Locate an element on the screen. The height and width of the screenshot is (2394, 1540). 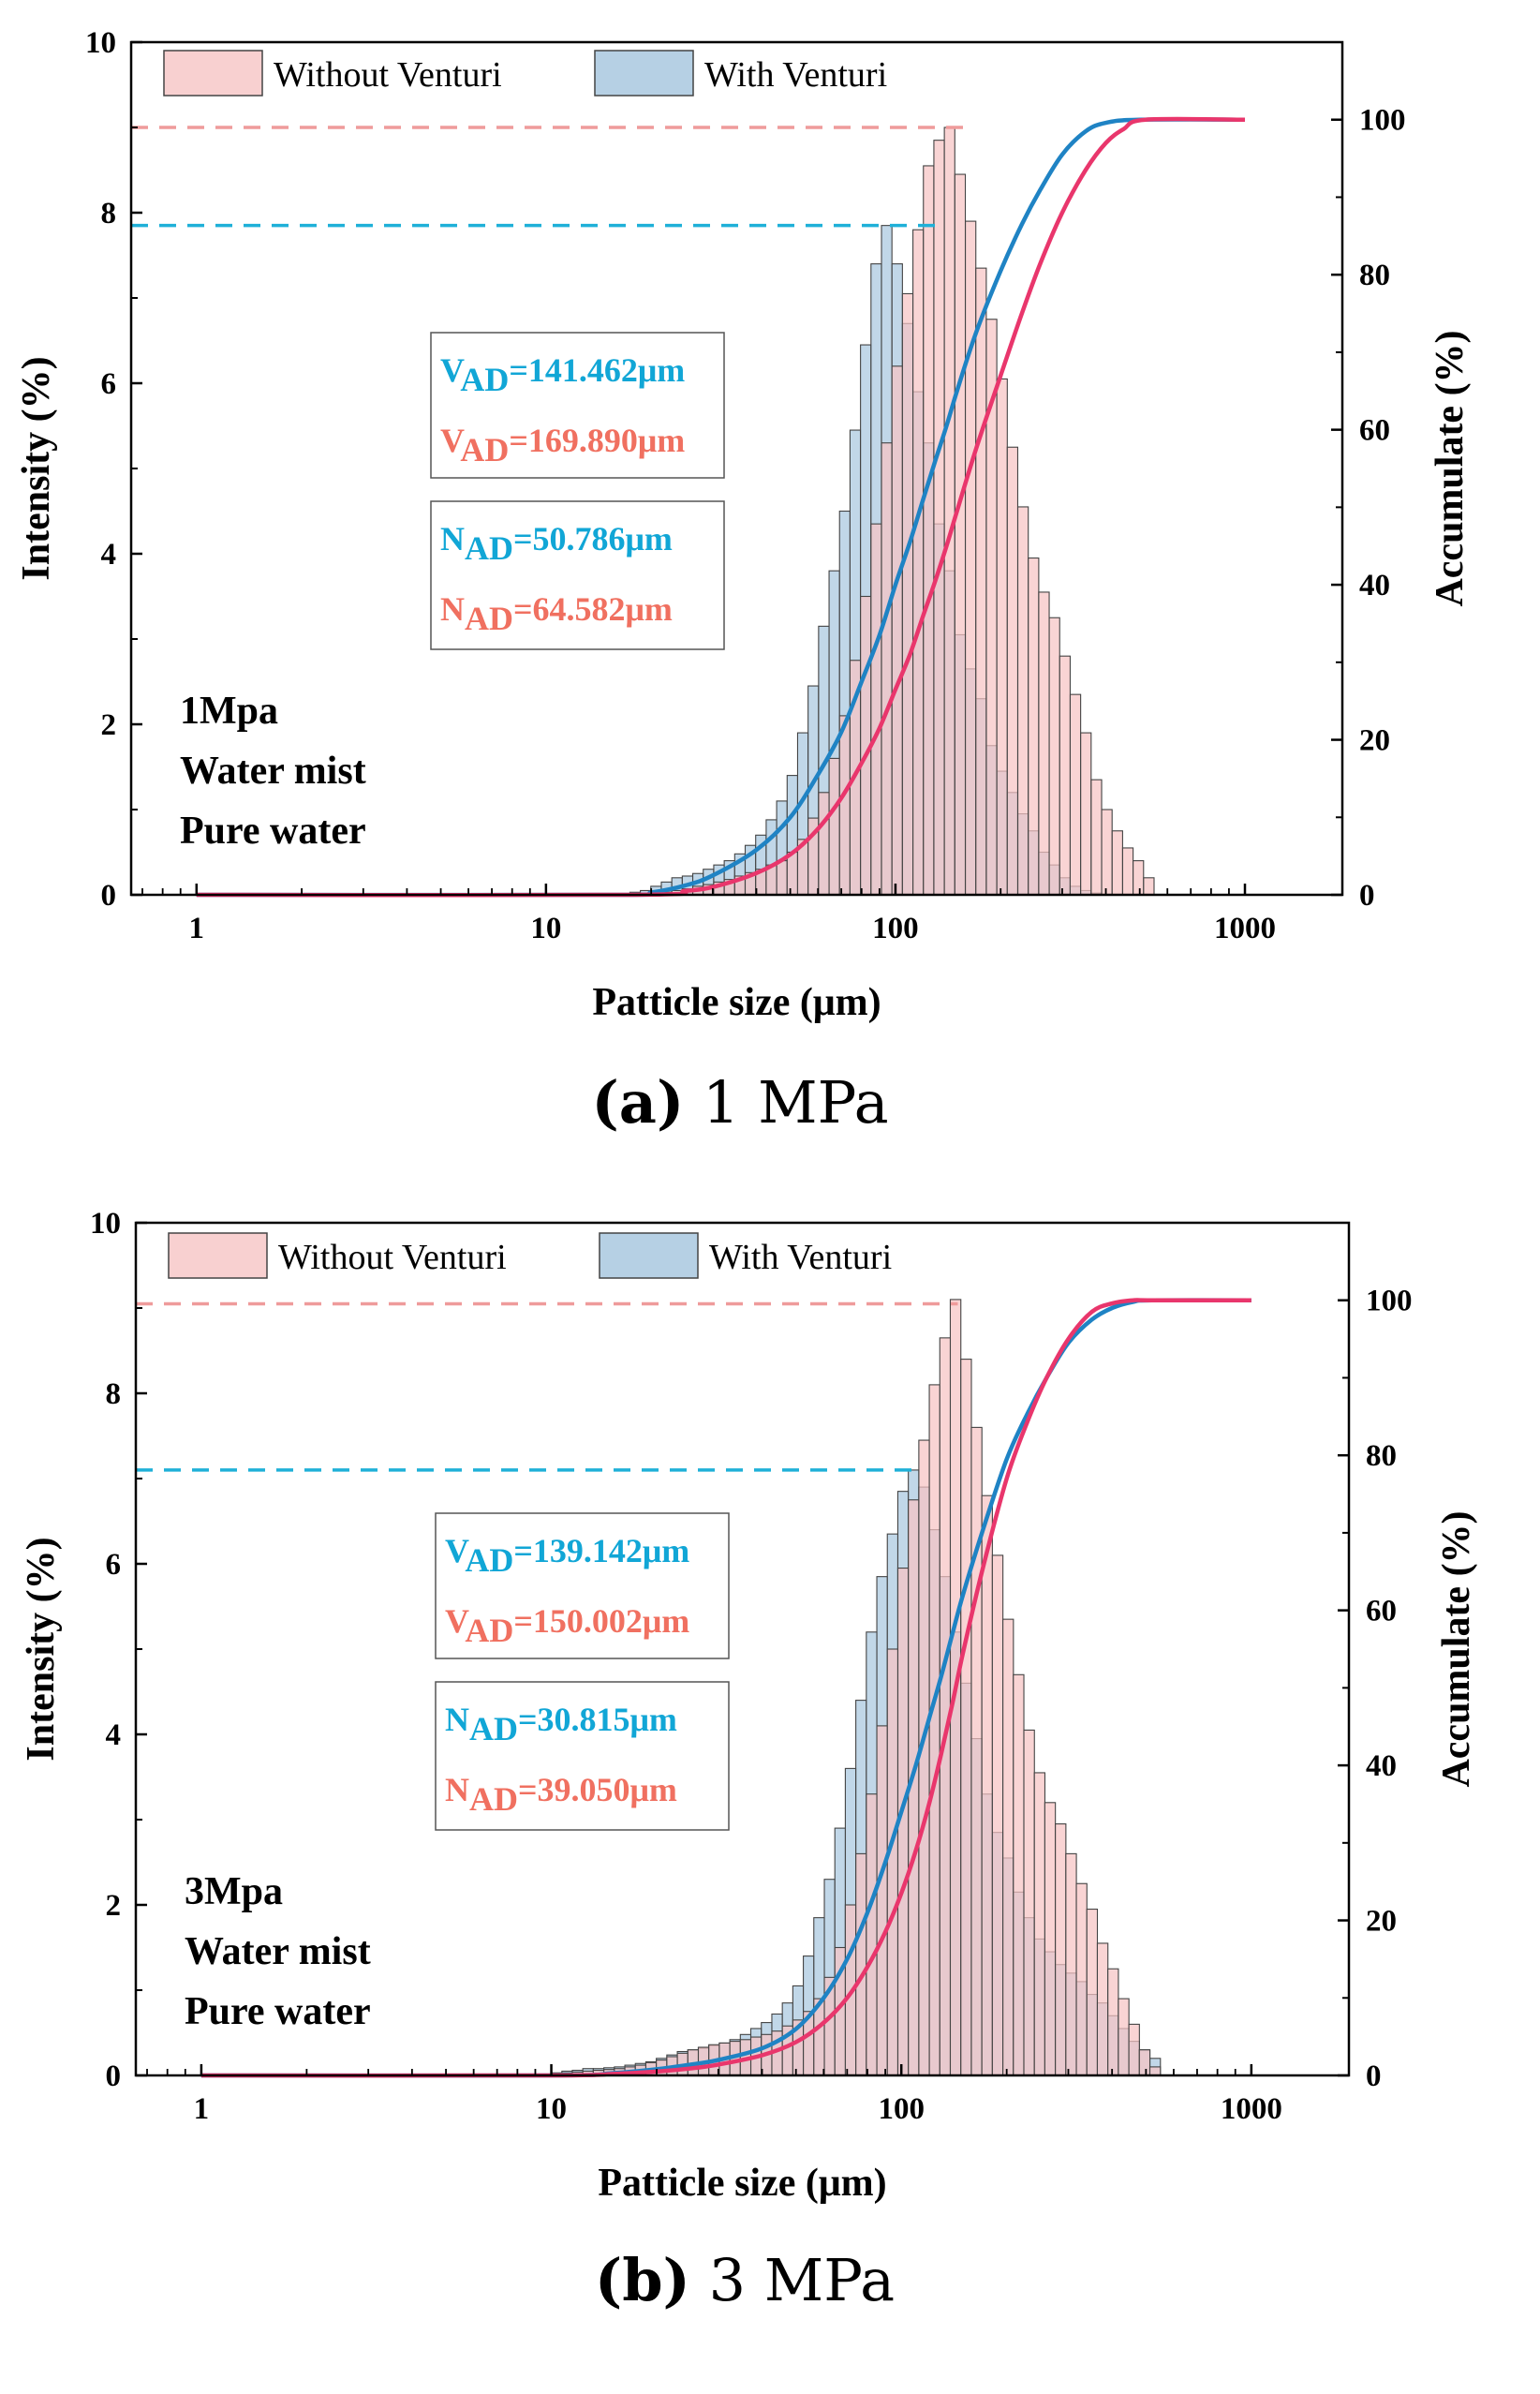
y2-tick-label: 60 is located at coordinates (1381, 1611).